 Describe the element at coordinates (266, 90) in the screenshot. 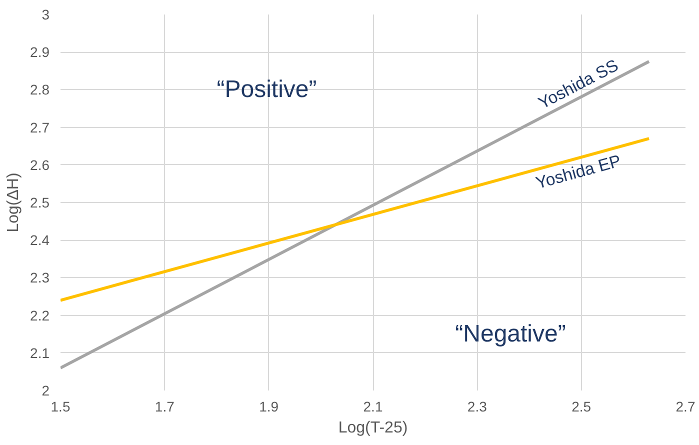

I see `annotation: “Positive”` at that location.